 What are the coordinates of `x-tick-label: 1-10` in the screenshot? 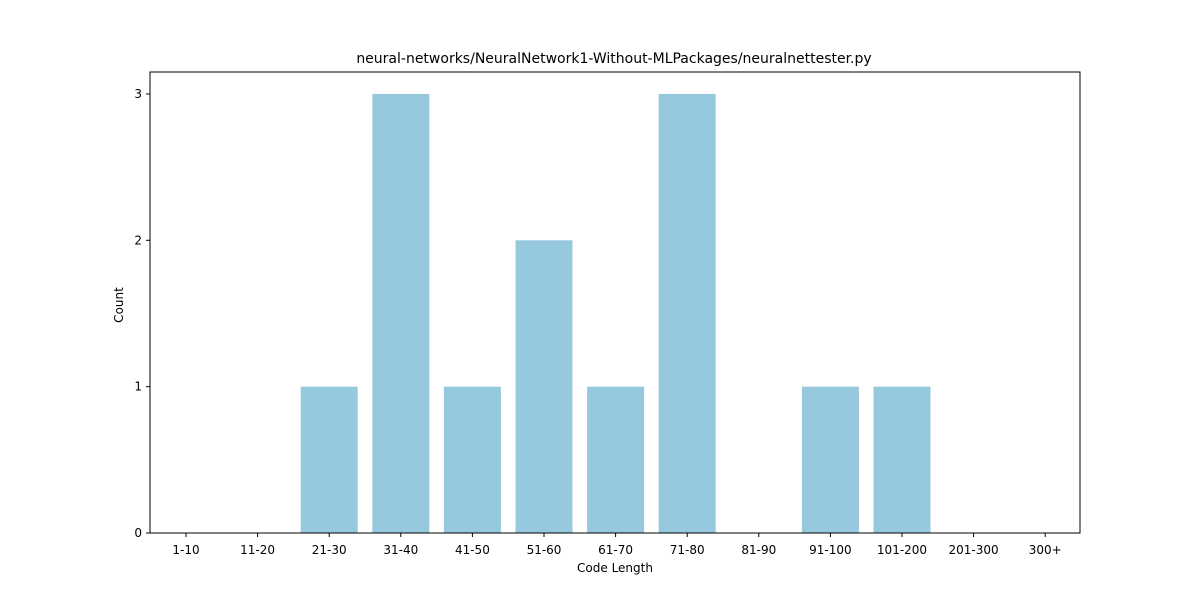 It's located at (185, 550).